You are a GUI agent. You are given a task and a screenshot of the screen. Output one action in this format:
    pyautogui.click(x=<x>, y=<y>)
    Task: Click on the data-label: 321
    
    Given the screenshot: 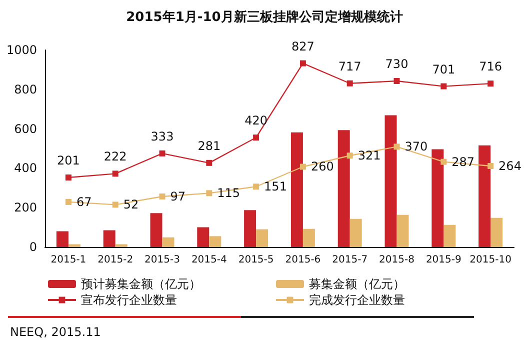 What is the action you would take?
    pyautogui.click(x=369, y=155)
    